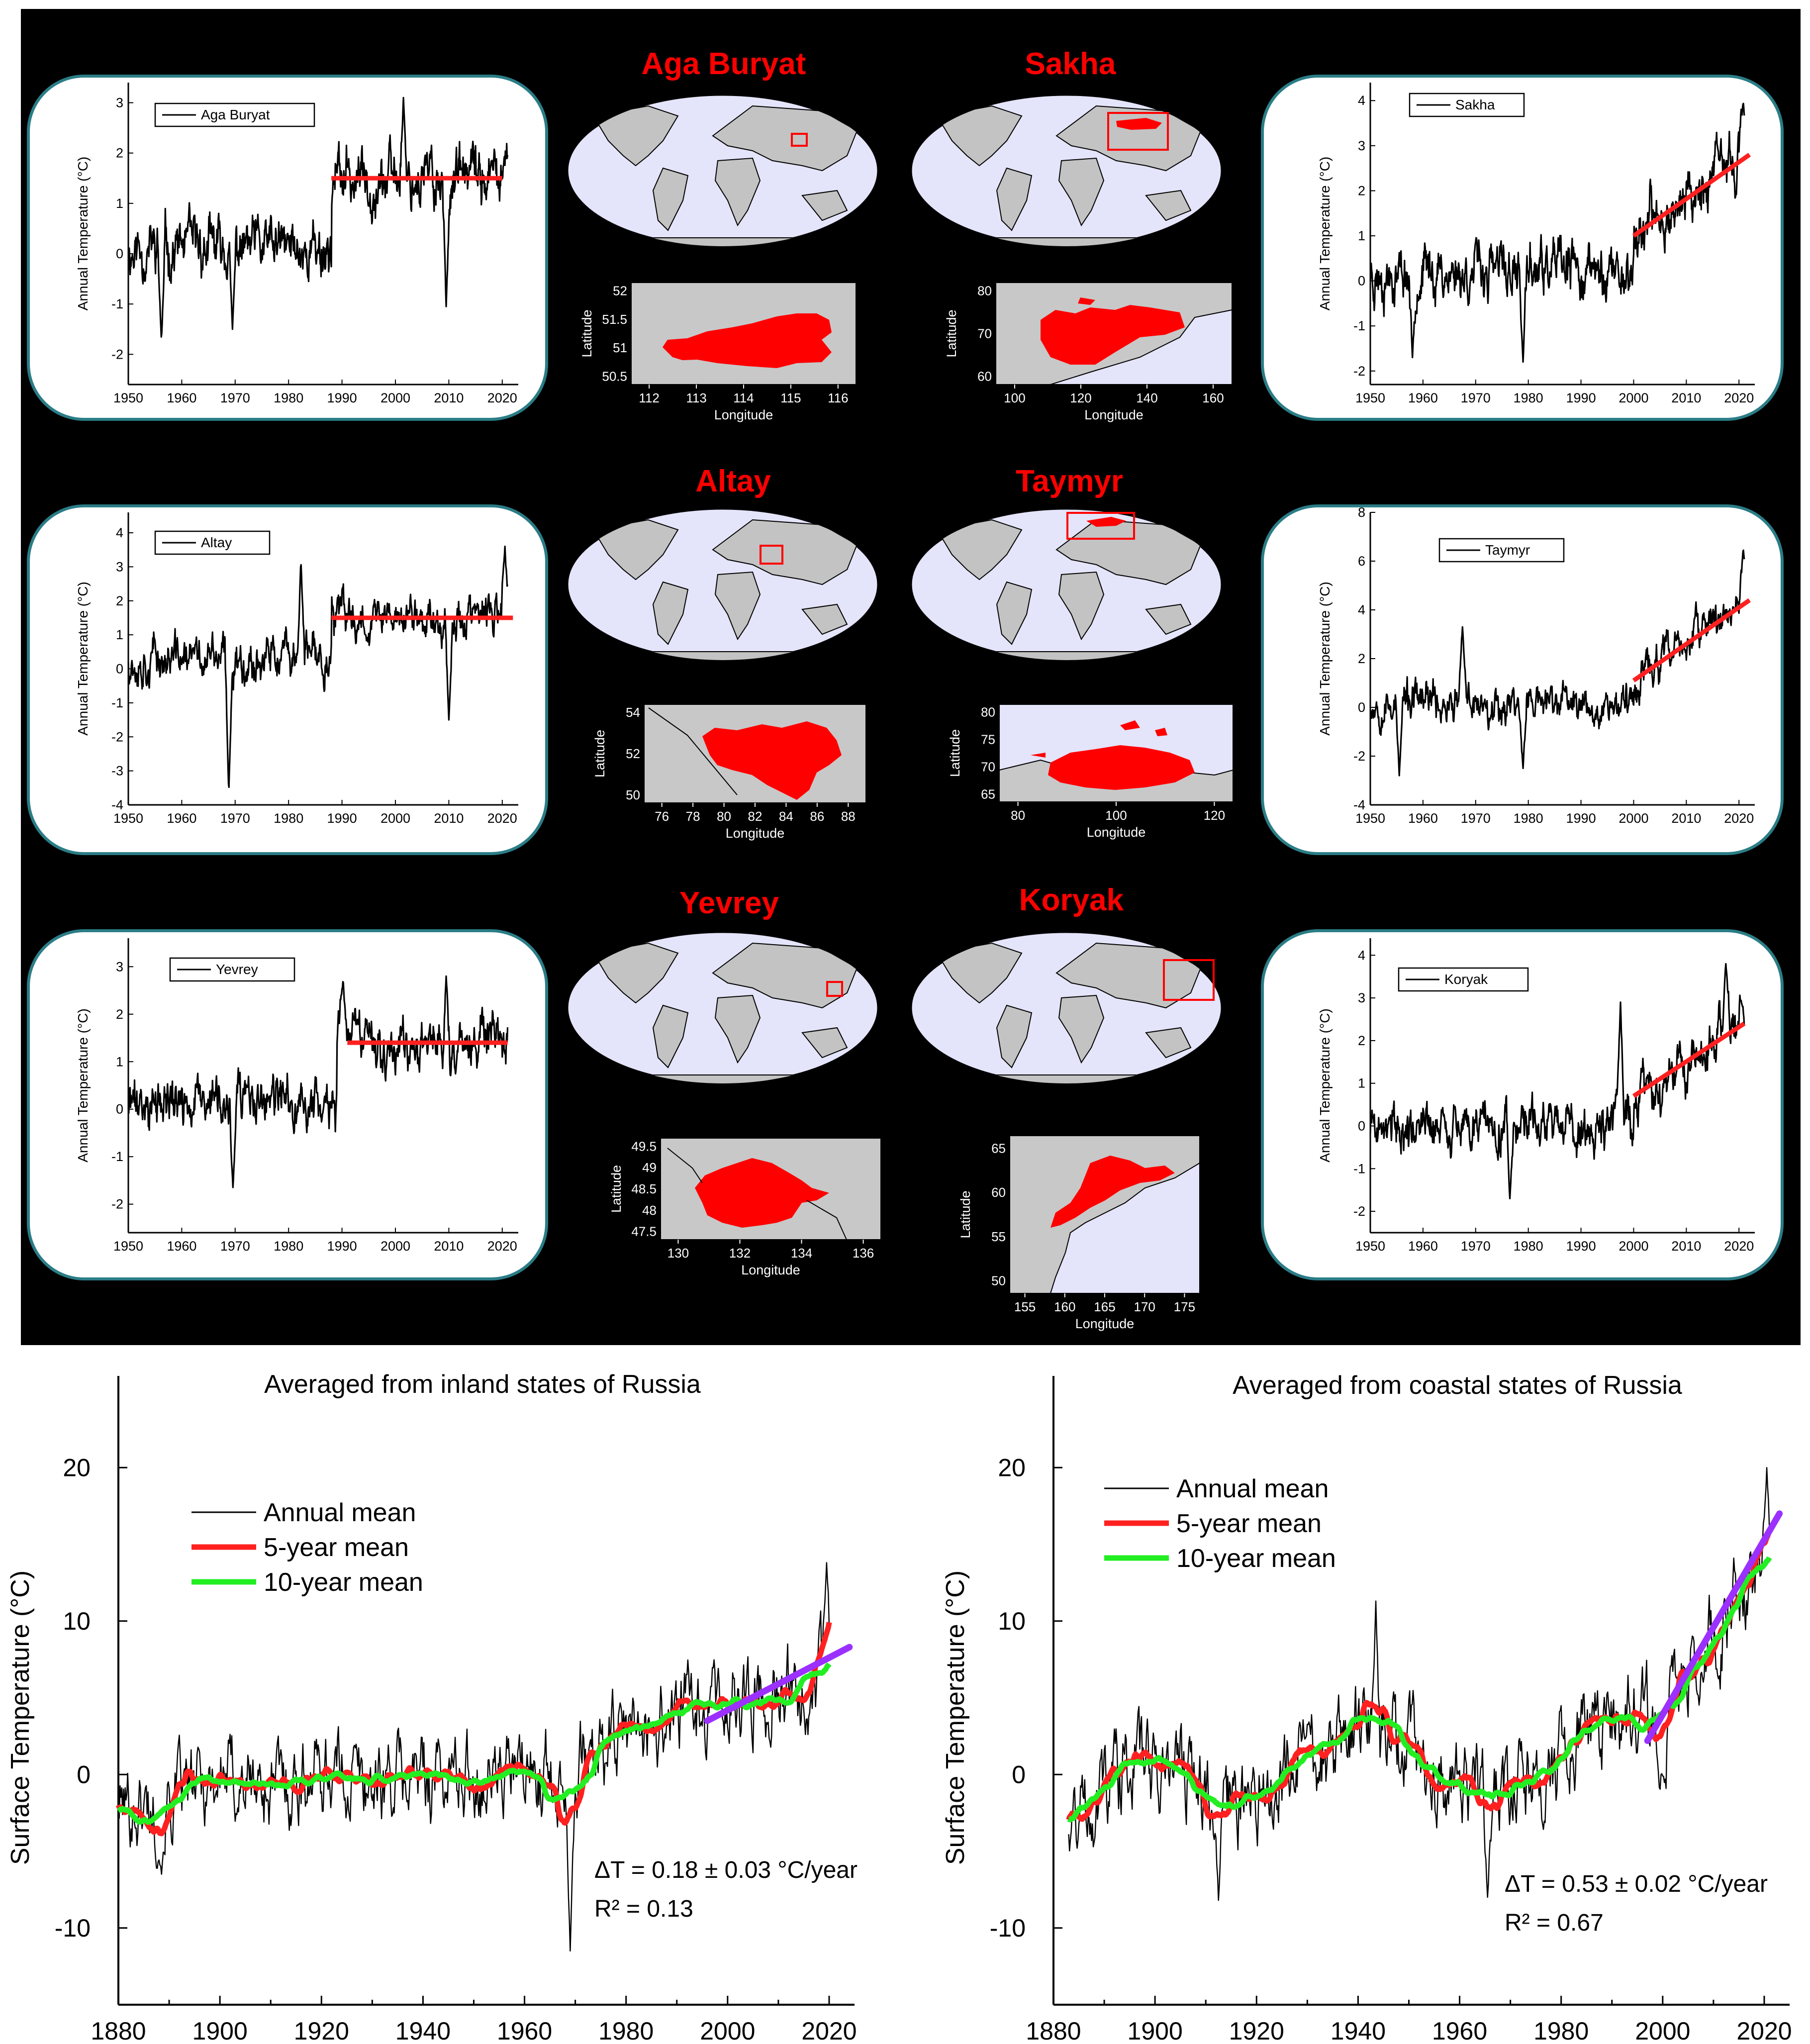 This screenshot has height=2044, width=1810. What do you see at coordinates (693, 816) in the screenshot?
I see `lon-tick-label: 78` at bounding box center [693, 816].